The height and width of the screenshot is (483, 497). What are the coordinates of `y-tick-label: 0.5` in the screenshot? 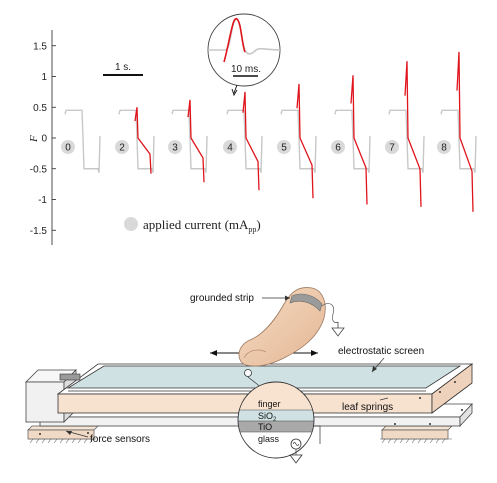 It's located at (40, 108).